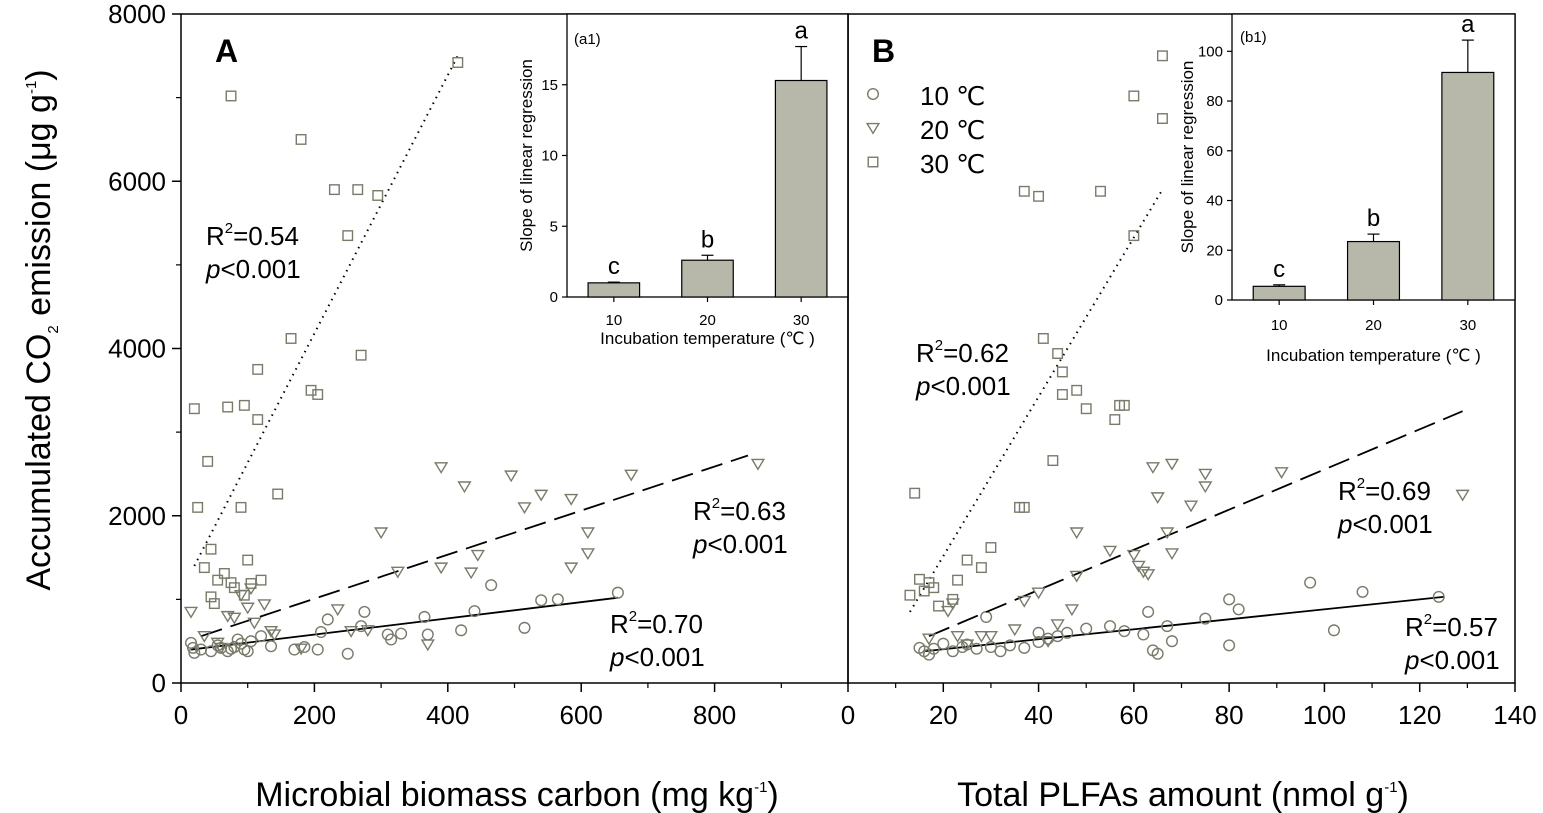 Image resolution: width=1543 pixels, height=813 pixels. I want to click on significance-letter: c, so click(614, 266).